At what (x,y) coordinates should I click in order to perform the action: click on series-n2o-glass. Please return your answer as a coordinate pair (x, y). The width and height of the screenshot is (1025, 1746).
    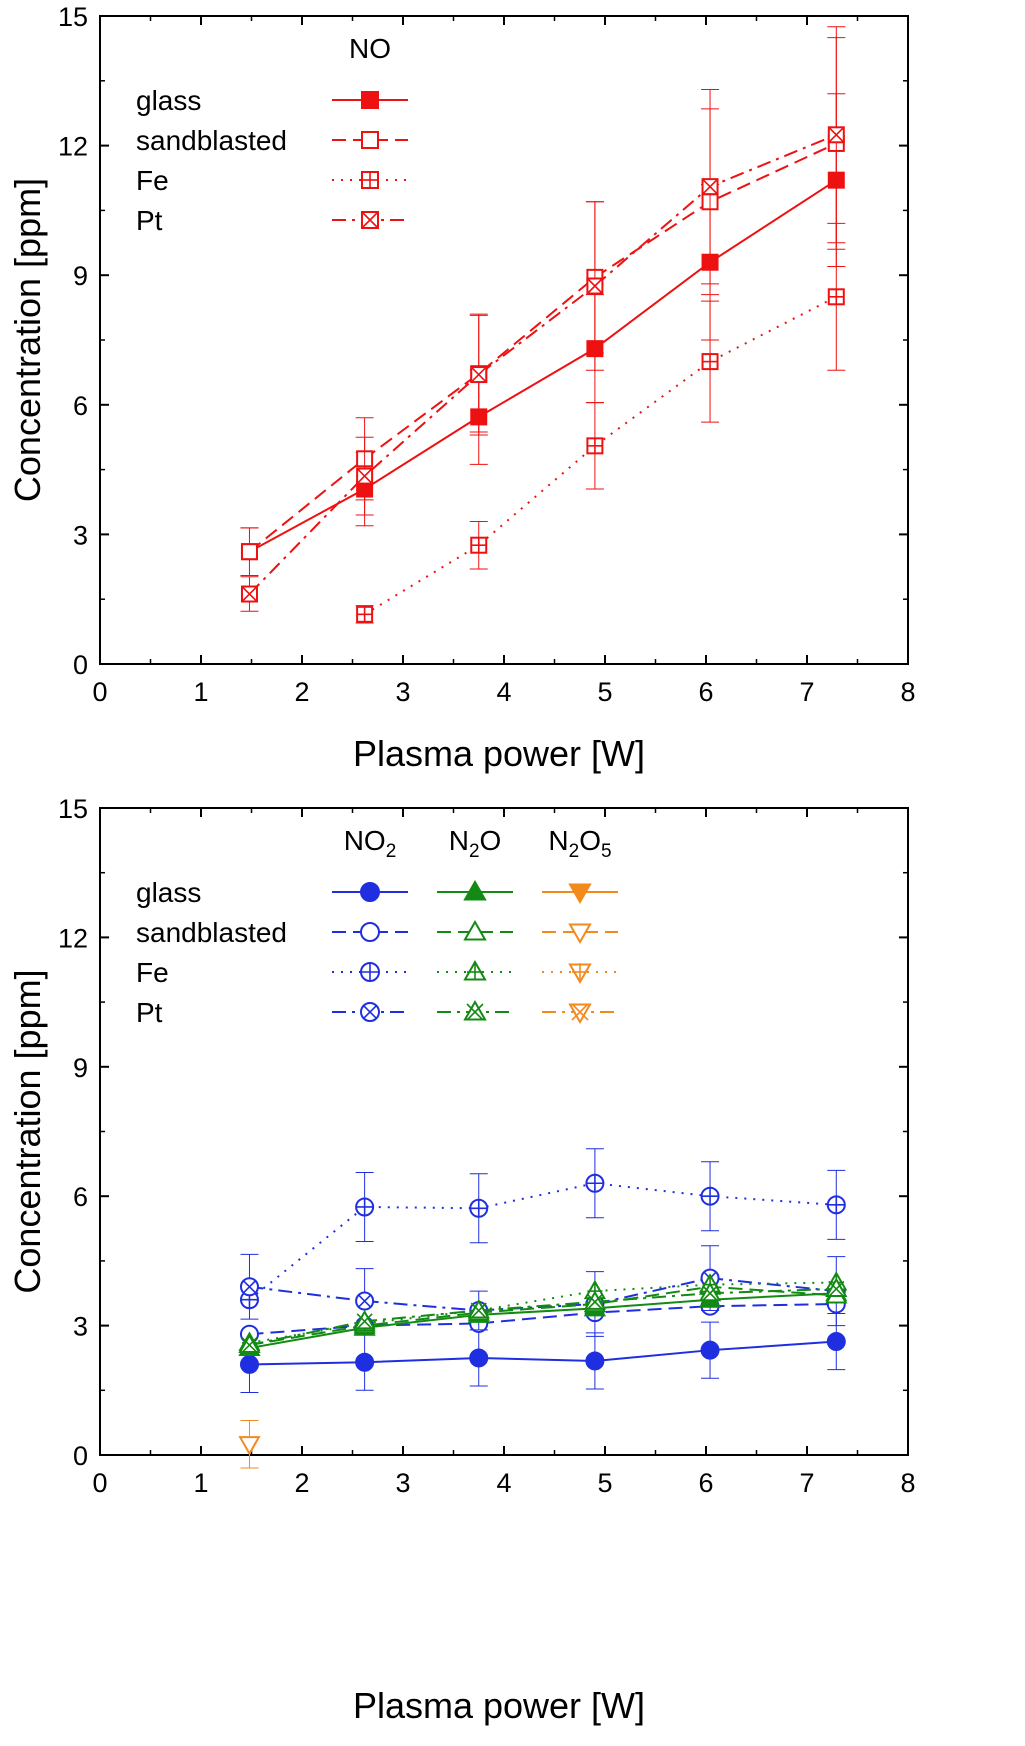
    Looking at the image, I should click on (543, 1319).